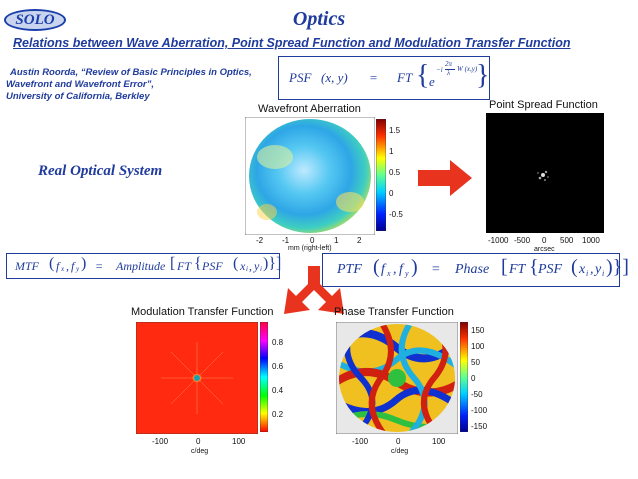 This screenshot has height=479, width=638. What do you see at coordinates (478, 330) in the screenshot?
I see `ptf-cbar-tick: 150` at bounding box center [478, 330].